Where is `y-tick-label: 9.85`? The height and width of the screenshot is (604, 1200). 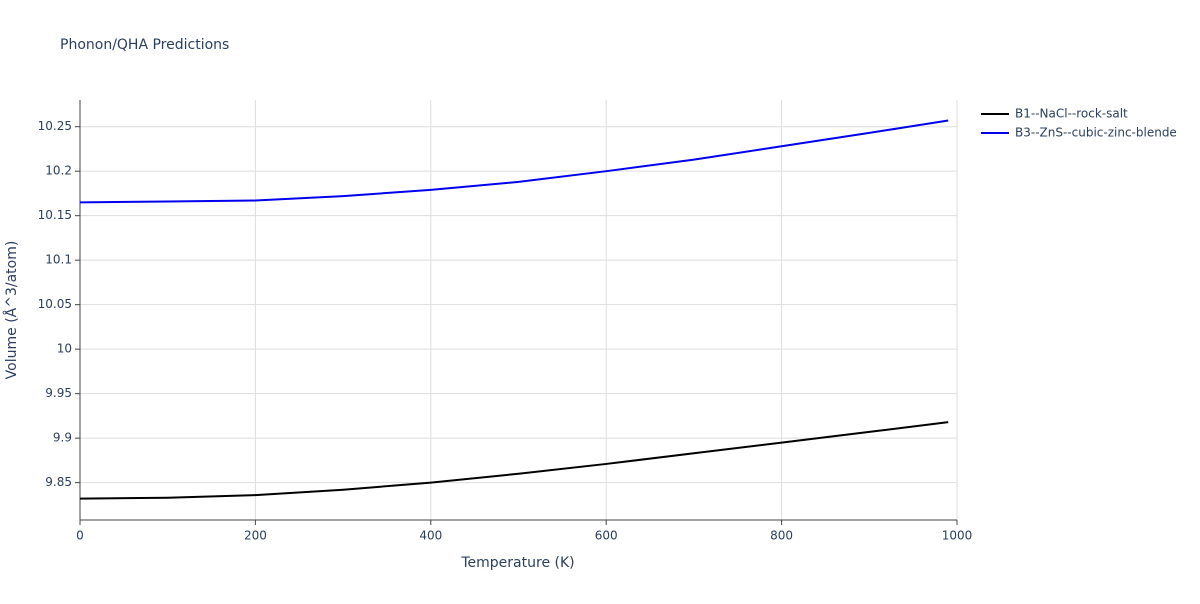 y-tick-label: 9.85 is located at coordinates (58, 482).